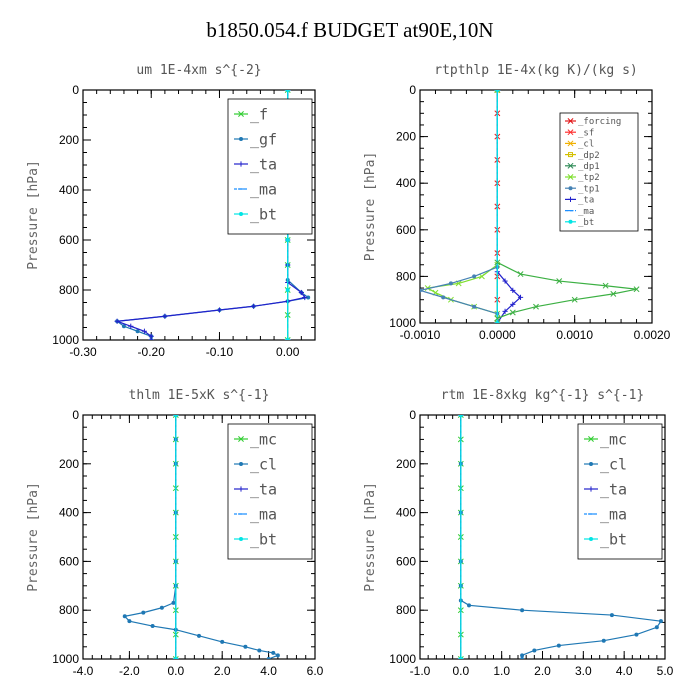 This screenshot has width=700, height=700. I want to click on legend-label-tp2: _tp2, so click(589, 178).